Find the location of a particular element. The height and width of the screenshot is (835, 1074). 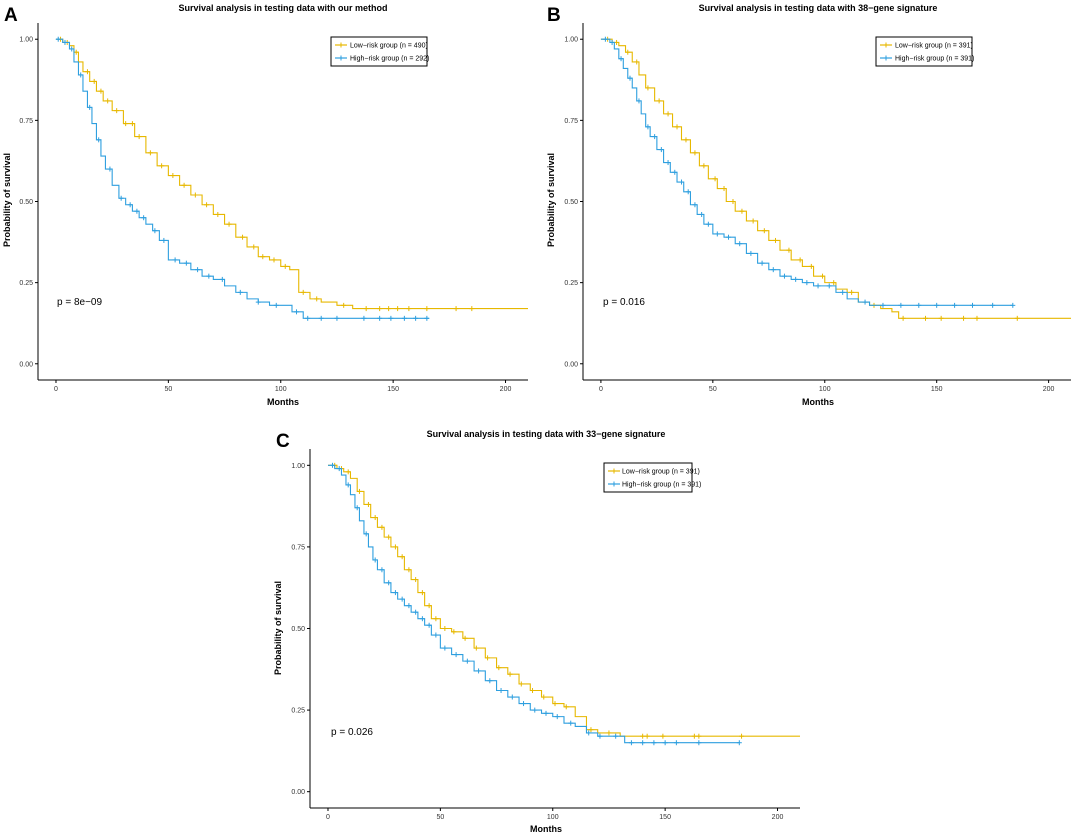

x-tick-label-a: 150 is located at coordinates (393, 389).